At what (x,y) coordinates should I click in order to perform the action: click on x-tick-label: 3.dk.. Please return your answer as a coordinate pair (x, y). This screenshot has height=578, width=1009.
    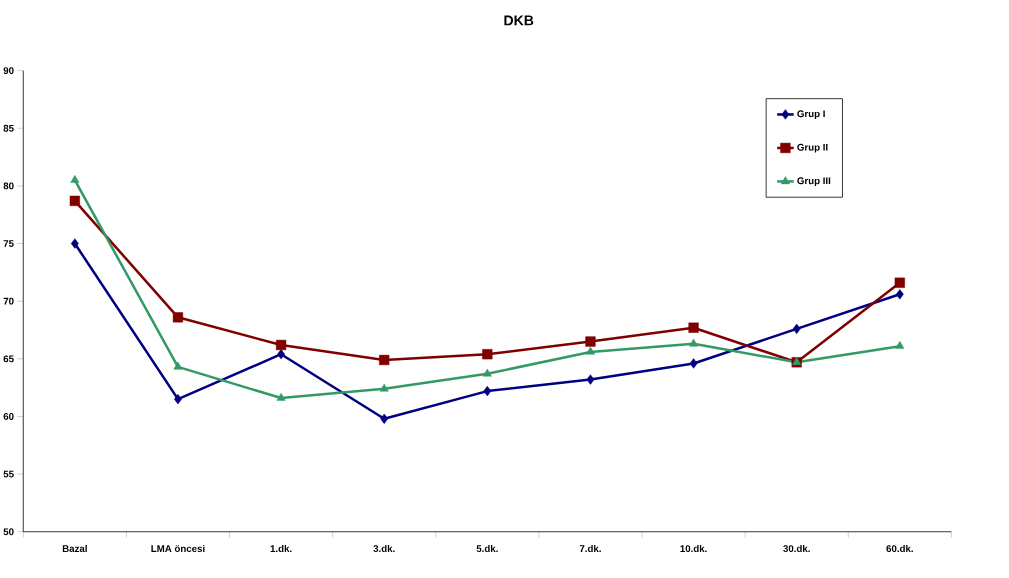
    Looking at the image, I should click on (384, 548).